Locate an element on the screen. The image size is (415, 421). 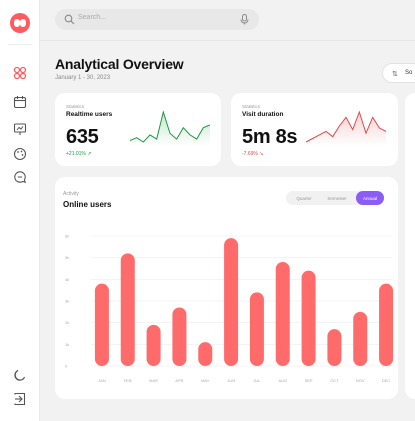
sidebar-item-dashboard is located at coordinates (20, 73).